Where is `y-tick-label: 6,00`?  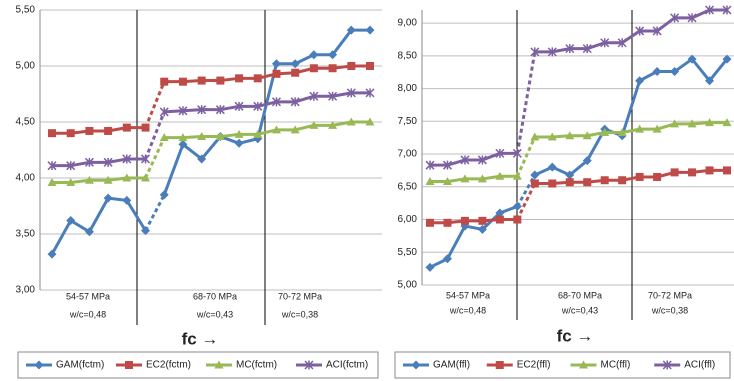 y-tick-label: 6,00 is located at coordinates (408, 219).